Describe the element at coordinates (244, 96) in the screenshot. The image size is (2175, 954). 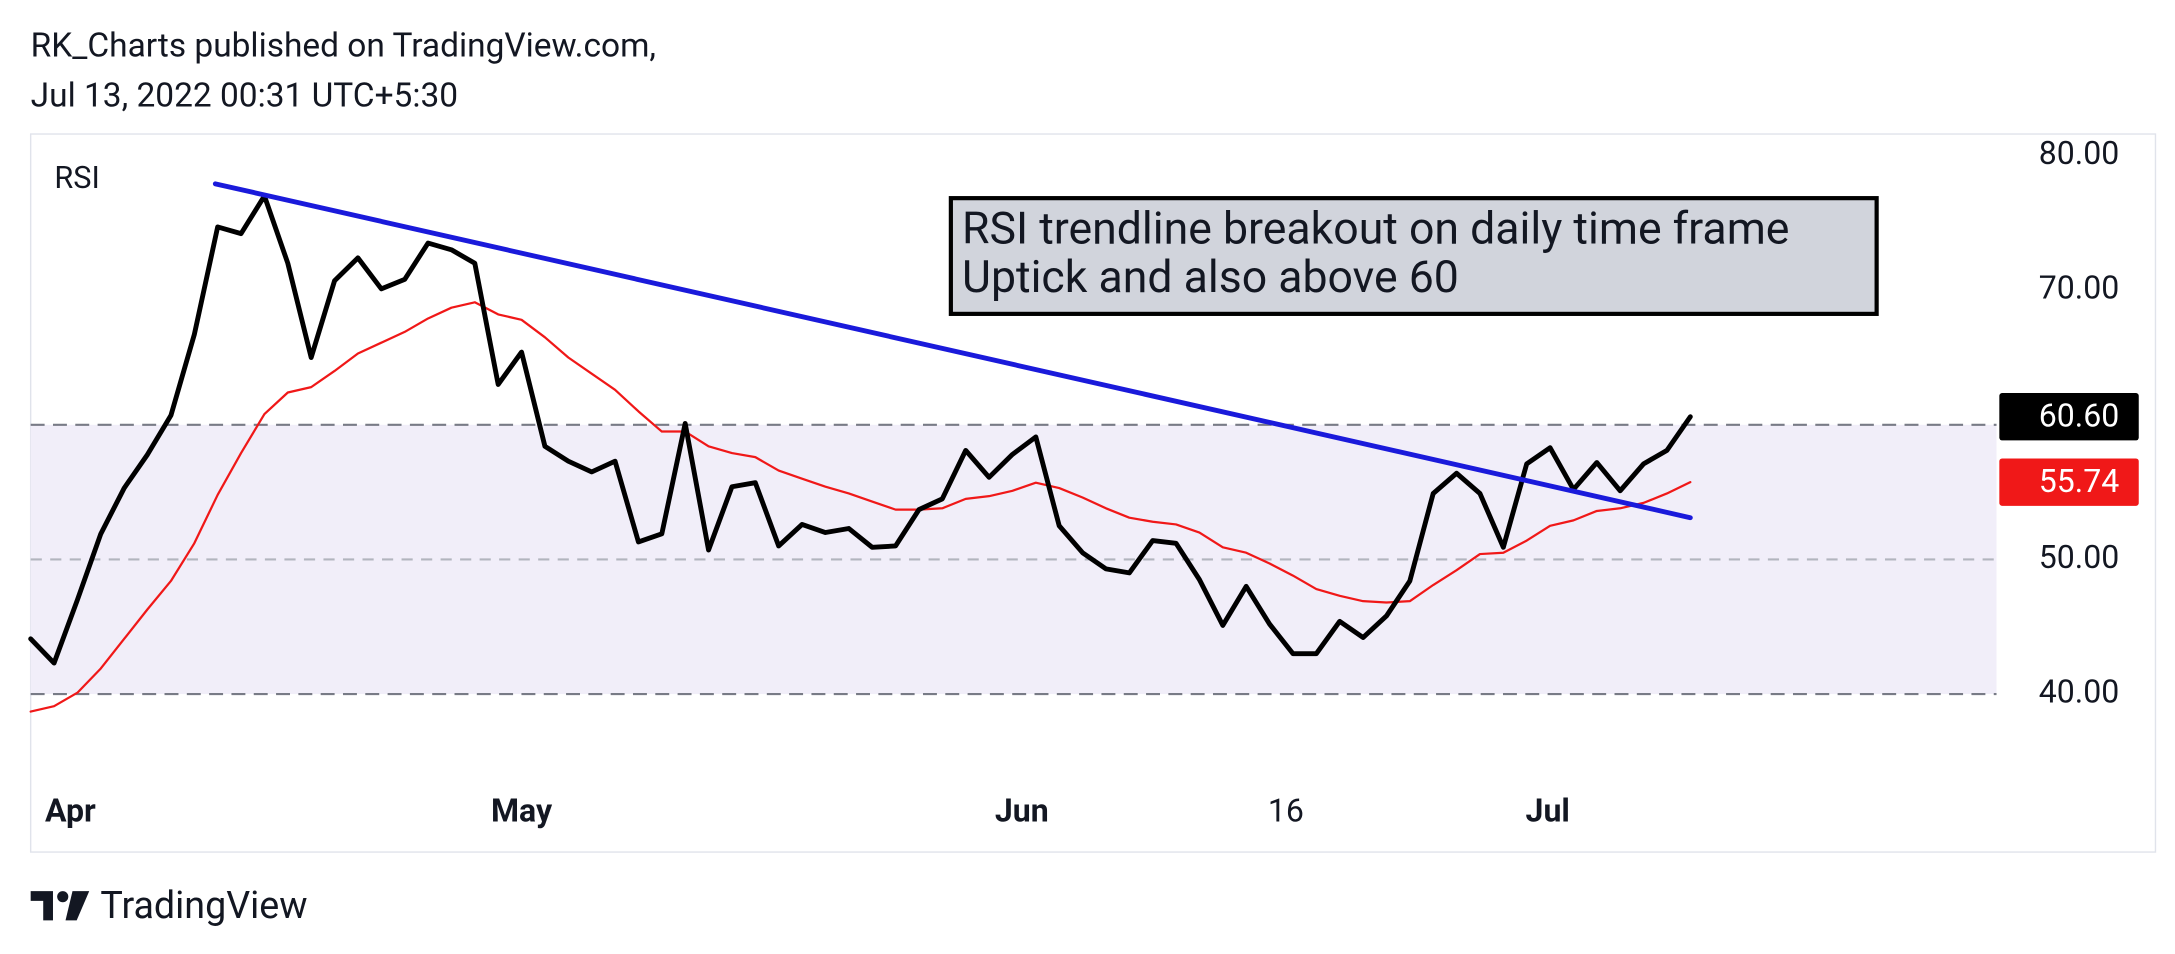
I see `header-line2: Jul 13, 2022 00:31 UTC+5:30` at that location.